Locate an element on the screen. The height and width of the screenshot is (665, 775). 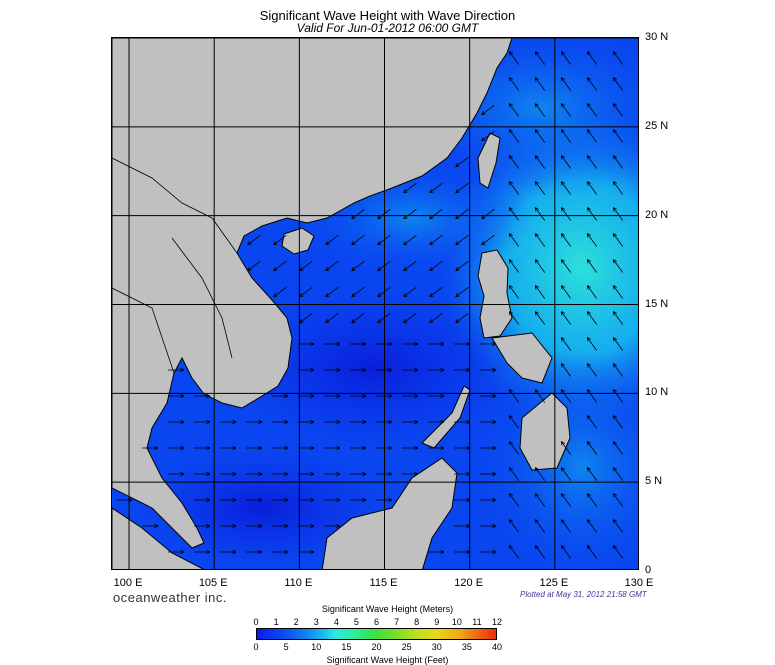
longitude-label: 110 E is located at coordinates (298, 583).